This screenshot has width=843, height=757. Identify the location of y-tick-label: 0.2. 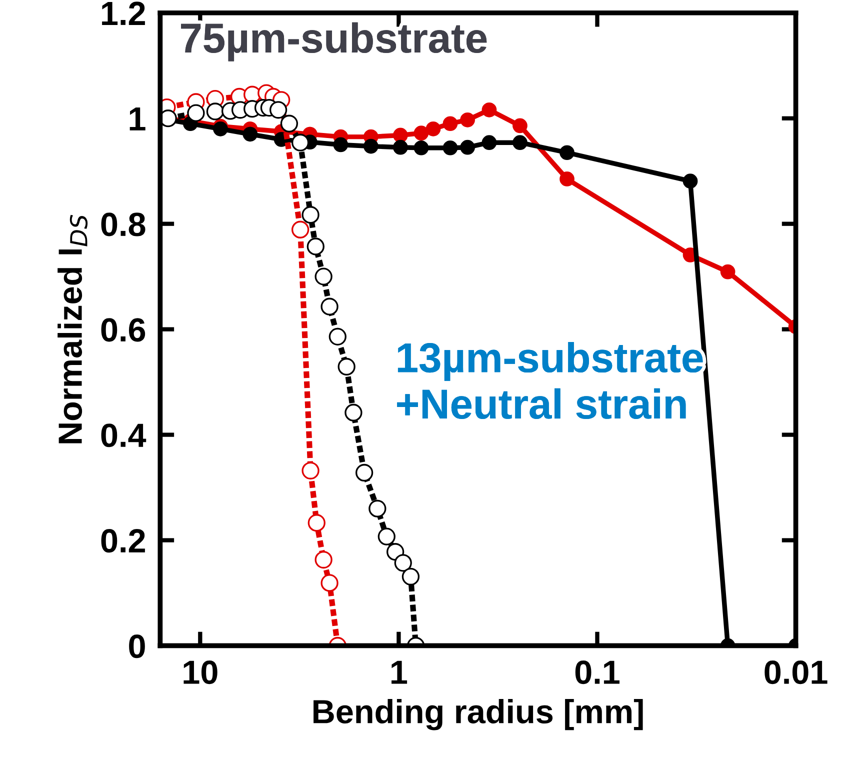
(123, 541).